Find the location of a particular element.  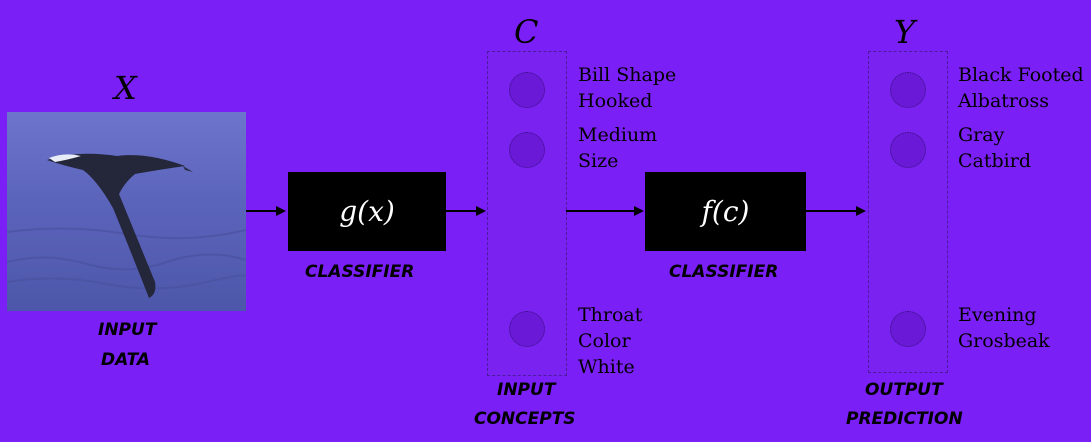

concept-label-3: Throat Color White is located at coordinates (610, 341).